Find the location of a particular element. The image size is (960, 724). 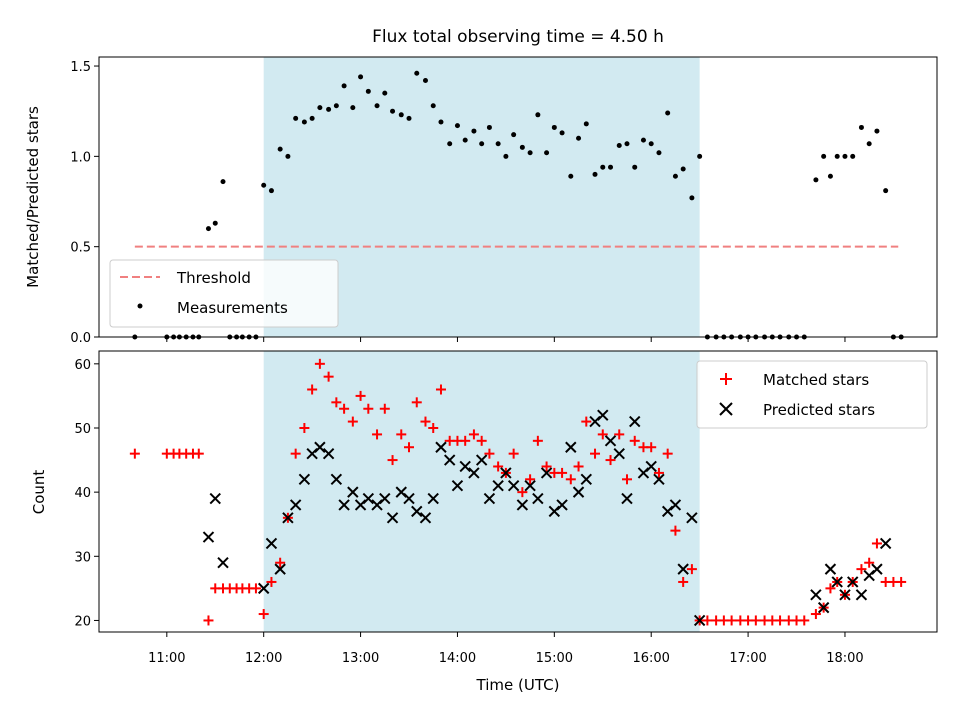

top-y-tick-label: 0.0 is located at coordinates (80, 338).